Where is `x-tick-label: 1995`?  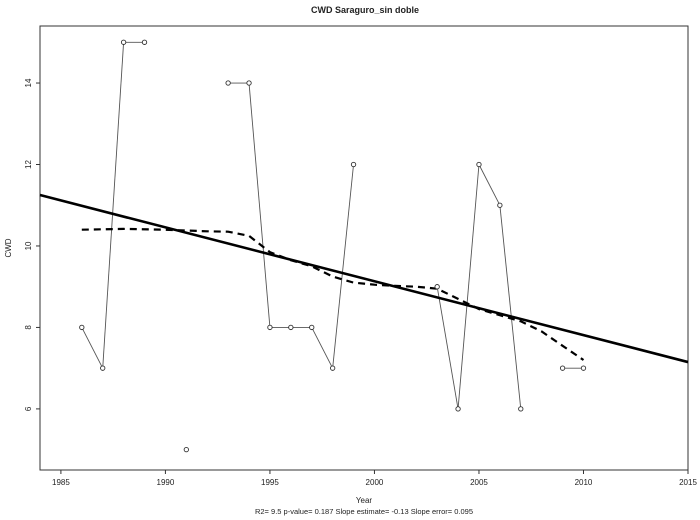
x-tick-label: 1995 is located at coordinates (270, 482).